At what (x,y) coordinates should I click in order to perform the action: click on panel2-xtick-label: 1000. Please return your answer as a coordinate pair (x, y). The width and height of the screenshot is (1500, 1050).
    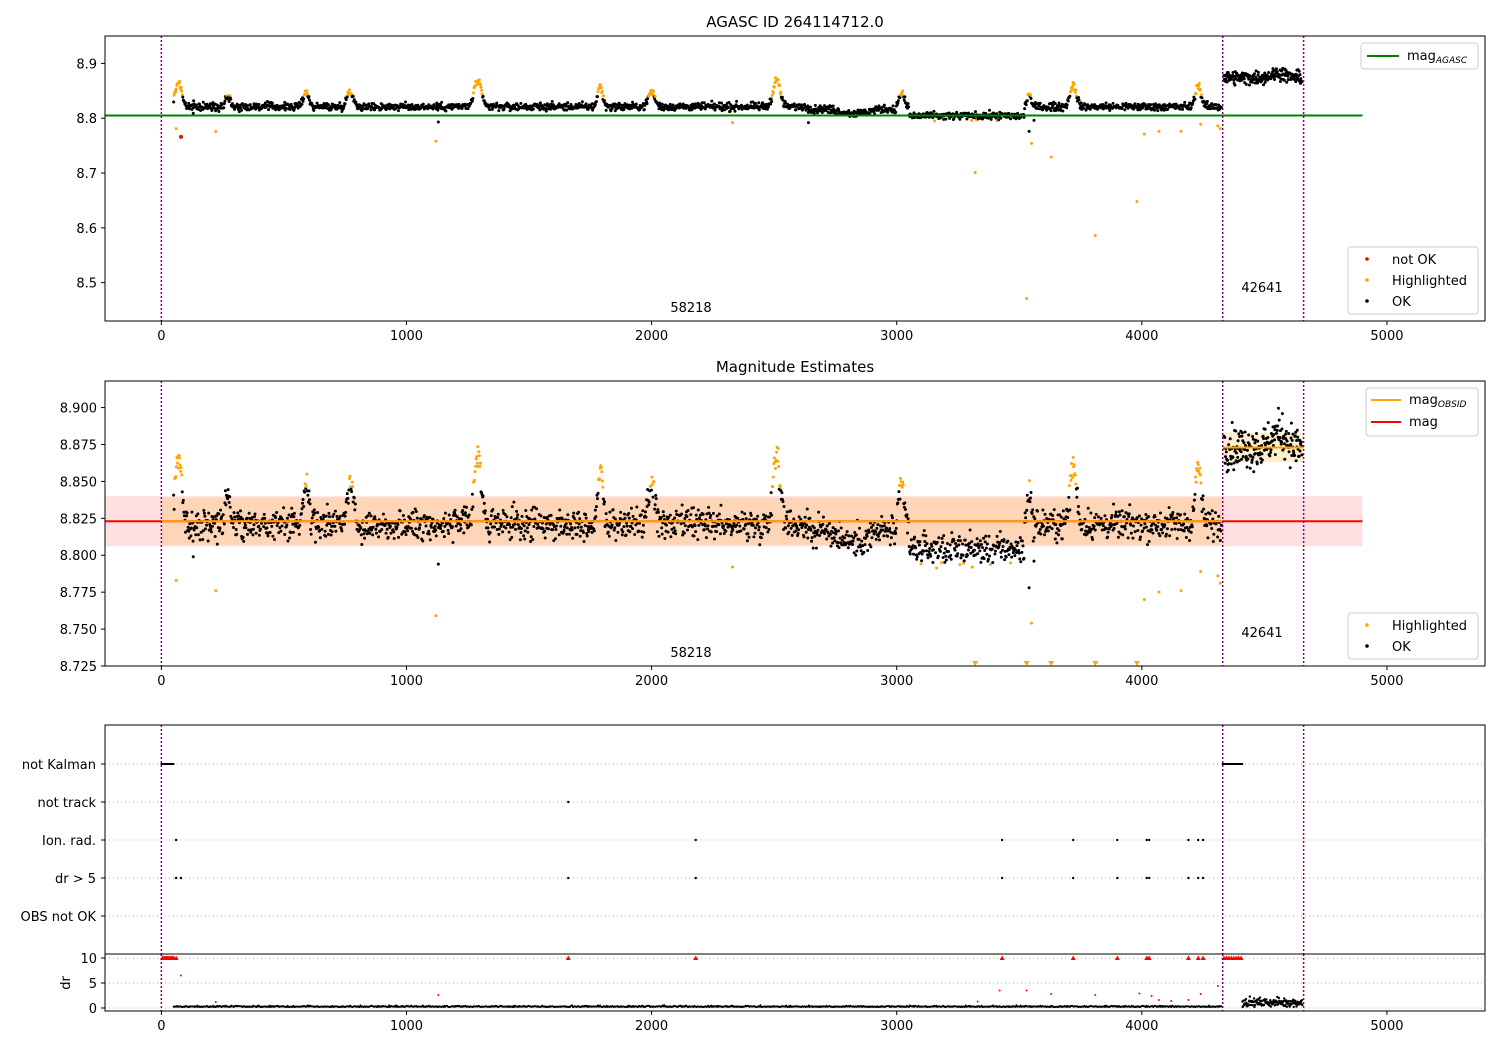
    Looking at the image, I should click on (406, 681).